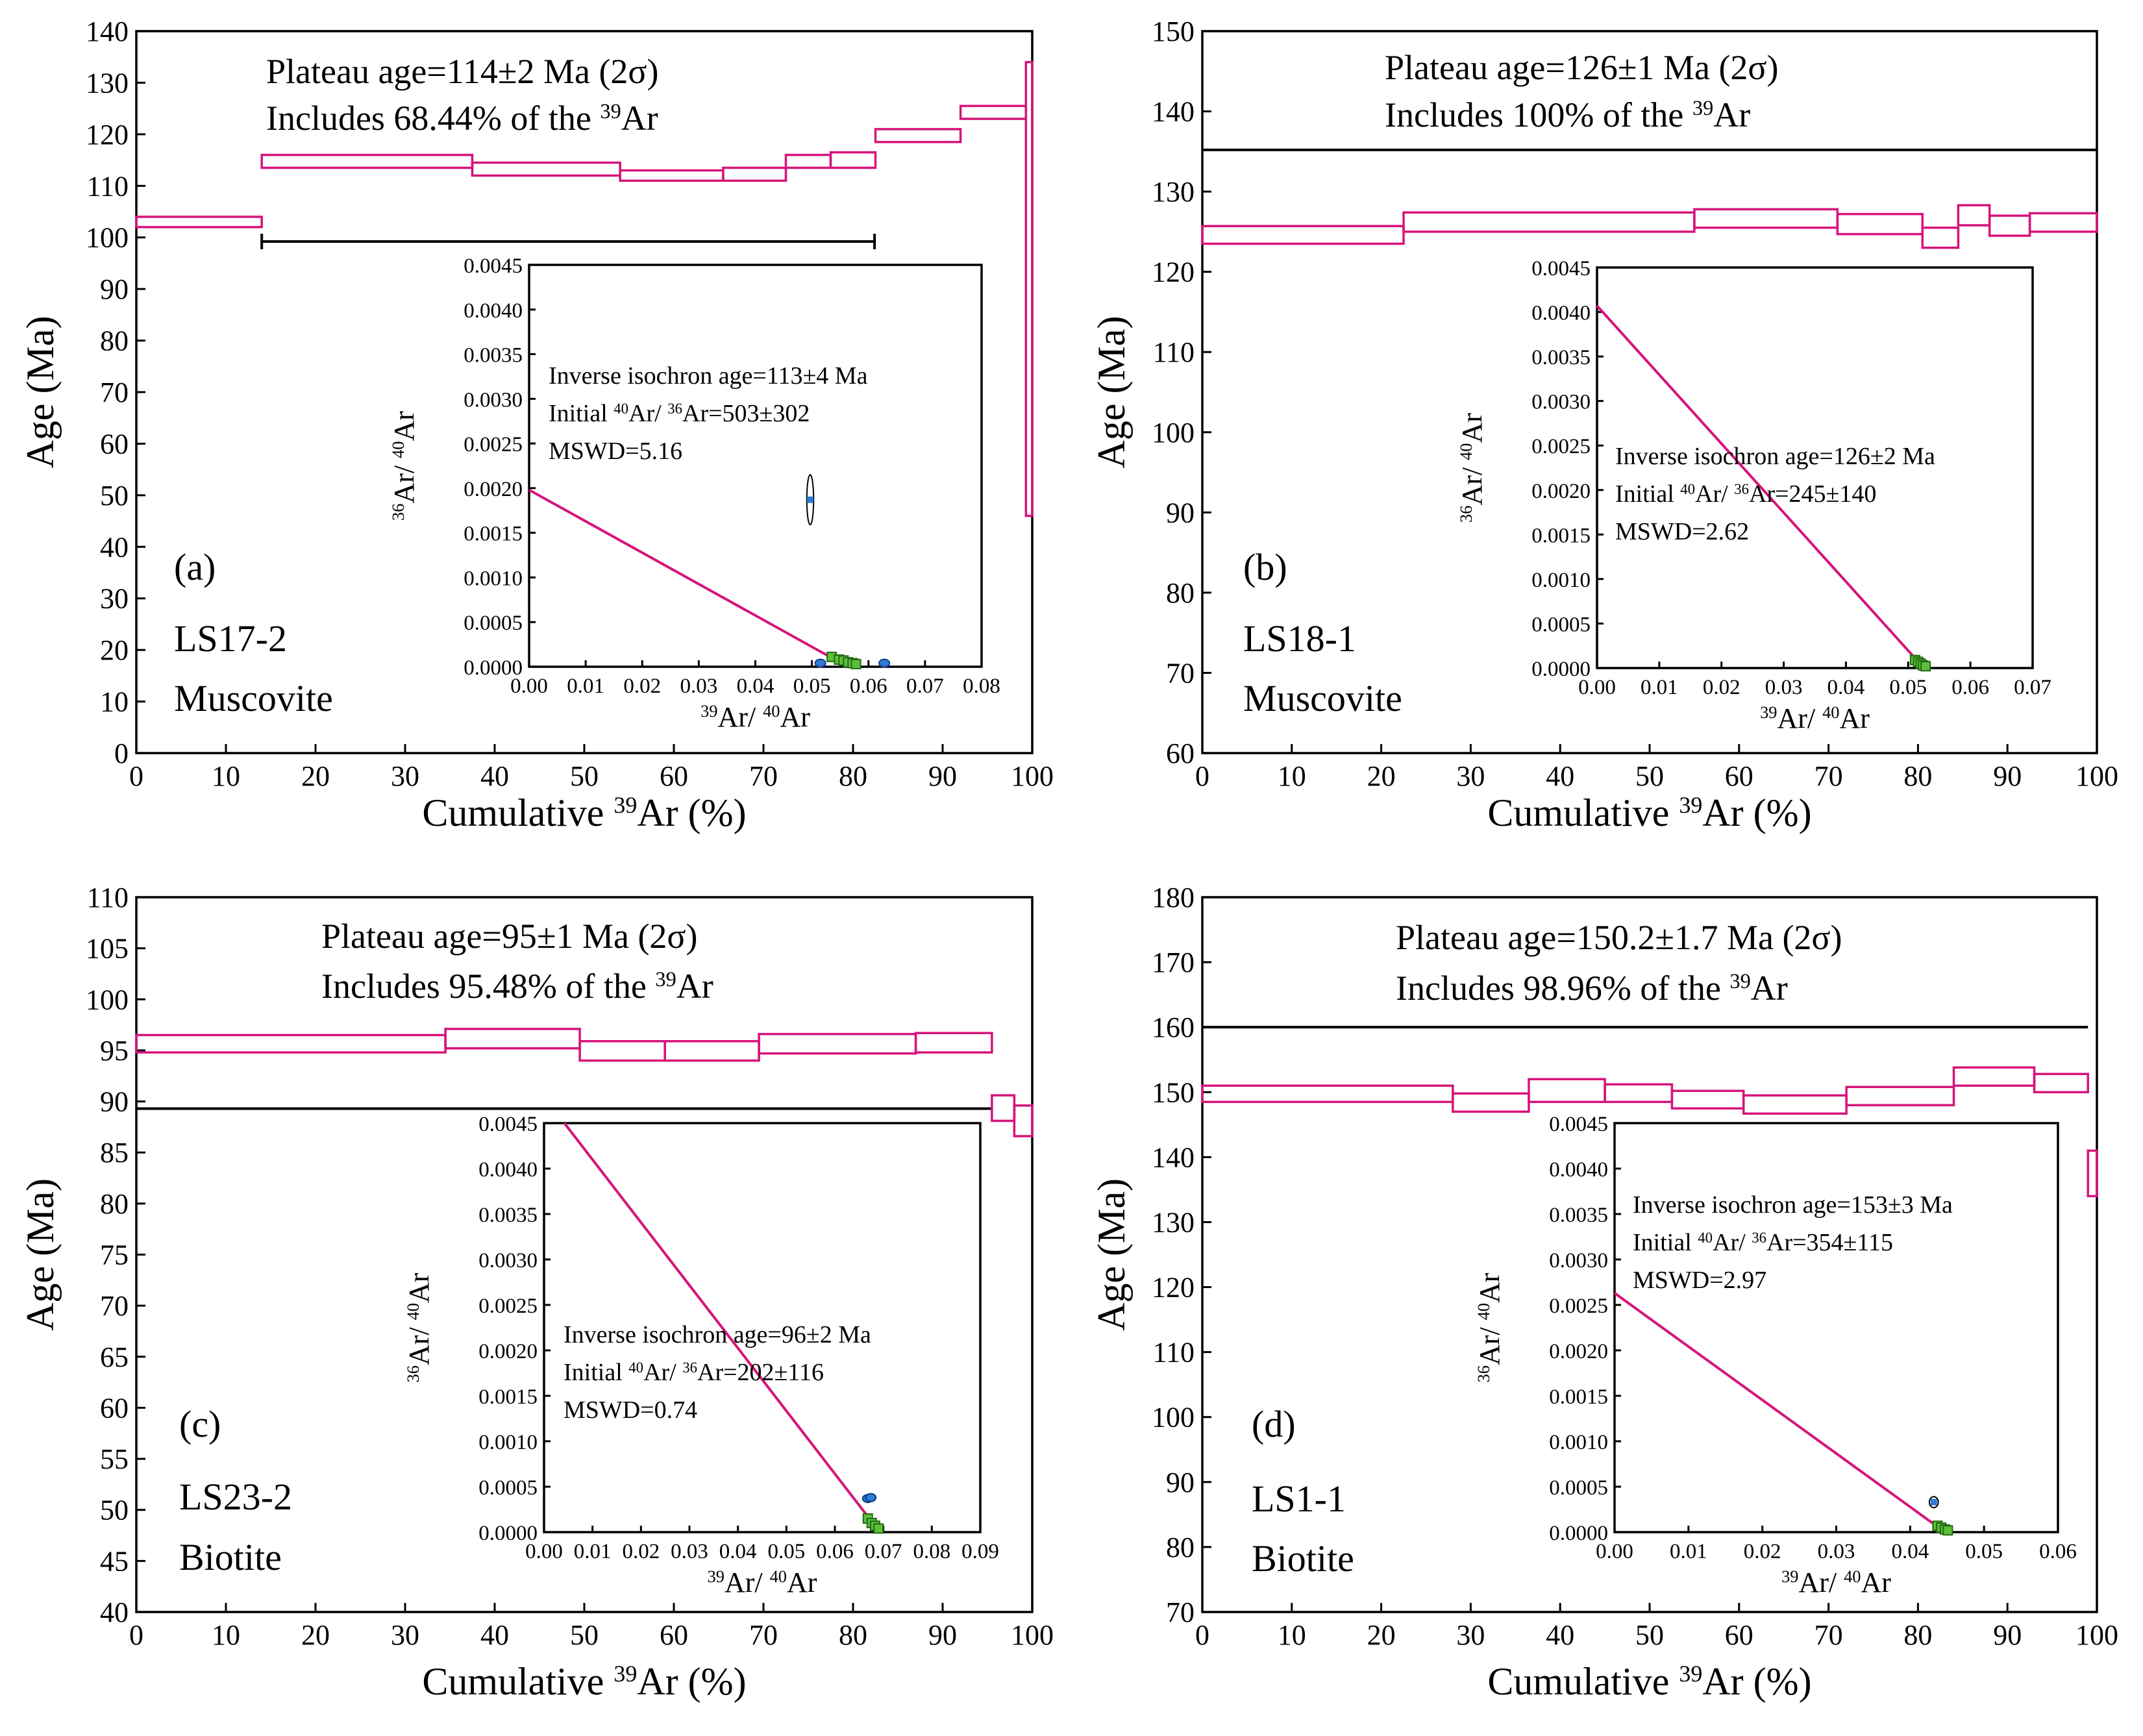 The image size is (2143, 1736). Describe the element at coordinates (674, 1635) in the screenshot. I see `x-tick-label: 60` at that location.